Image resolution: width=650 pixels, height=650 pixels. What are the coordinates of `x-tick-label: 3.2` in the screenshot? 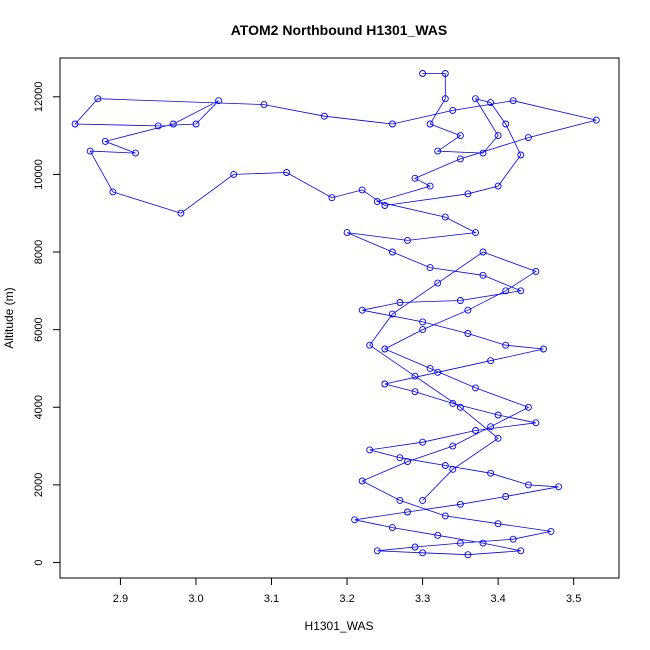 It's located at (346, 599).